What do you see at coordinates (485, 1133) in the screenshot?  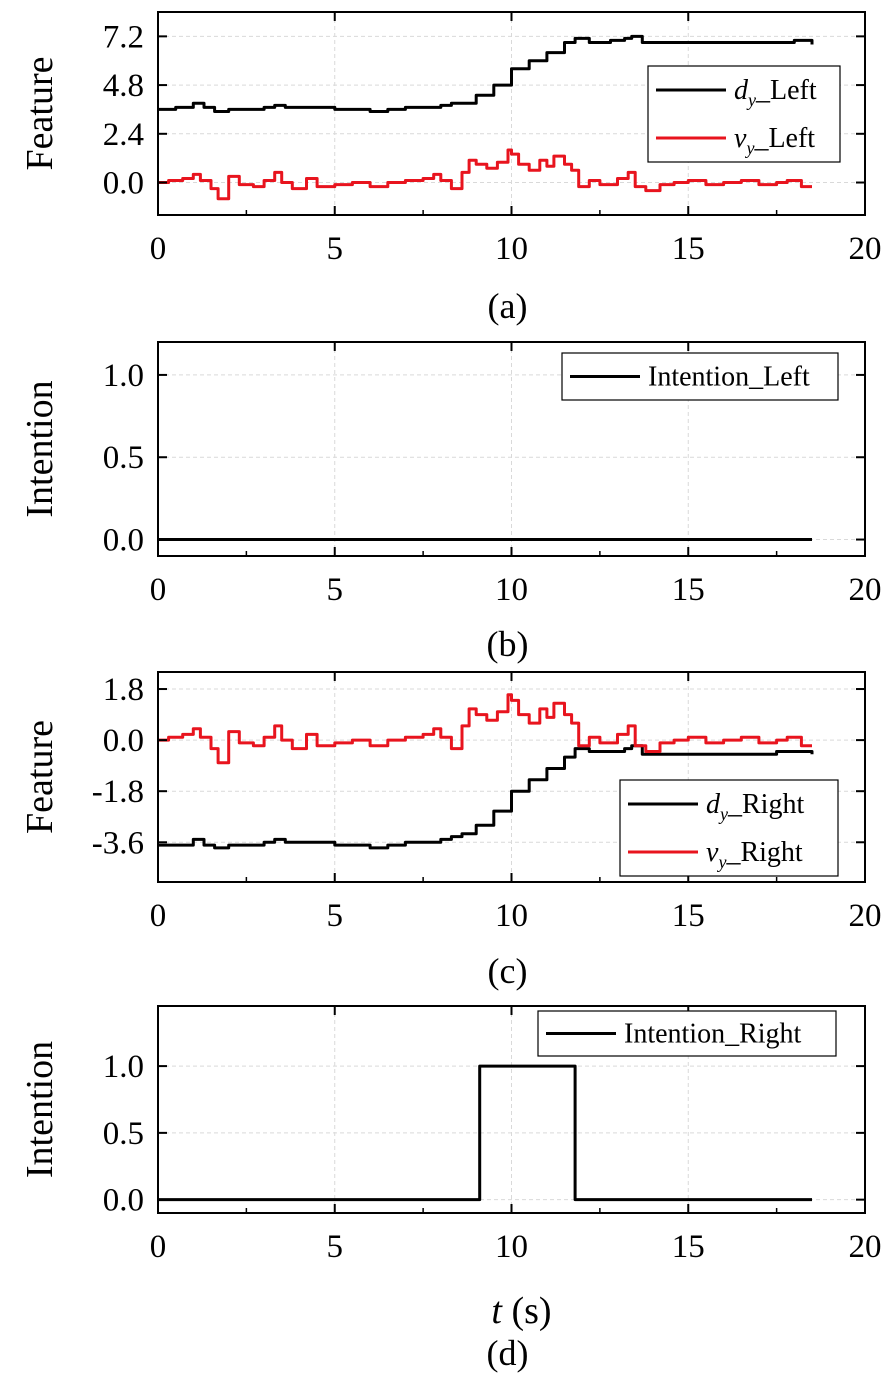 I see `series-line-Intention_Right` at bounding box center [485, 1133].